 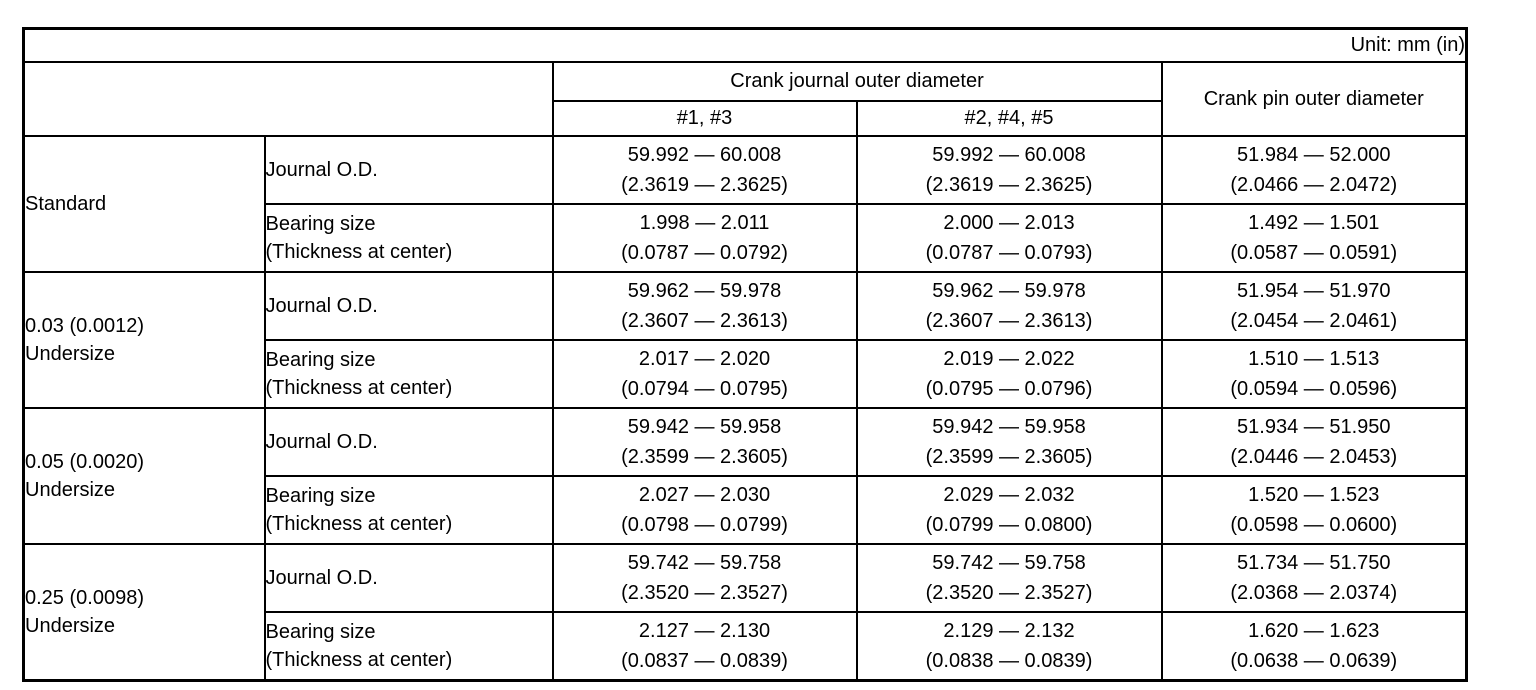 I want to click on unit-row: Unit: mm (in), so click(x=745, y=45).